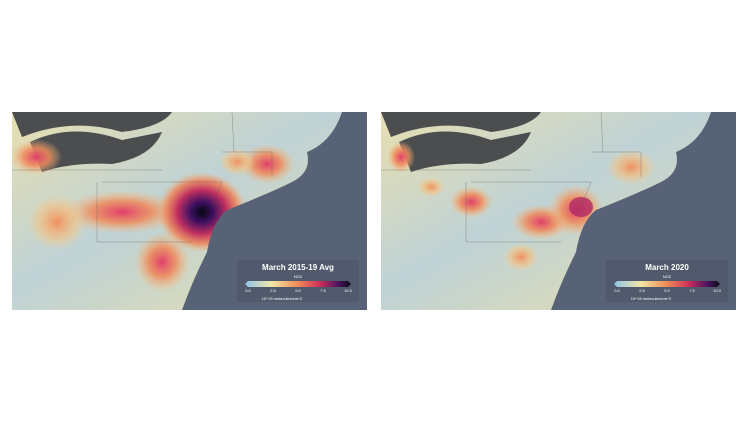  I want to click on map-title: March 2020, so click(667, 267).